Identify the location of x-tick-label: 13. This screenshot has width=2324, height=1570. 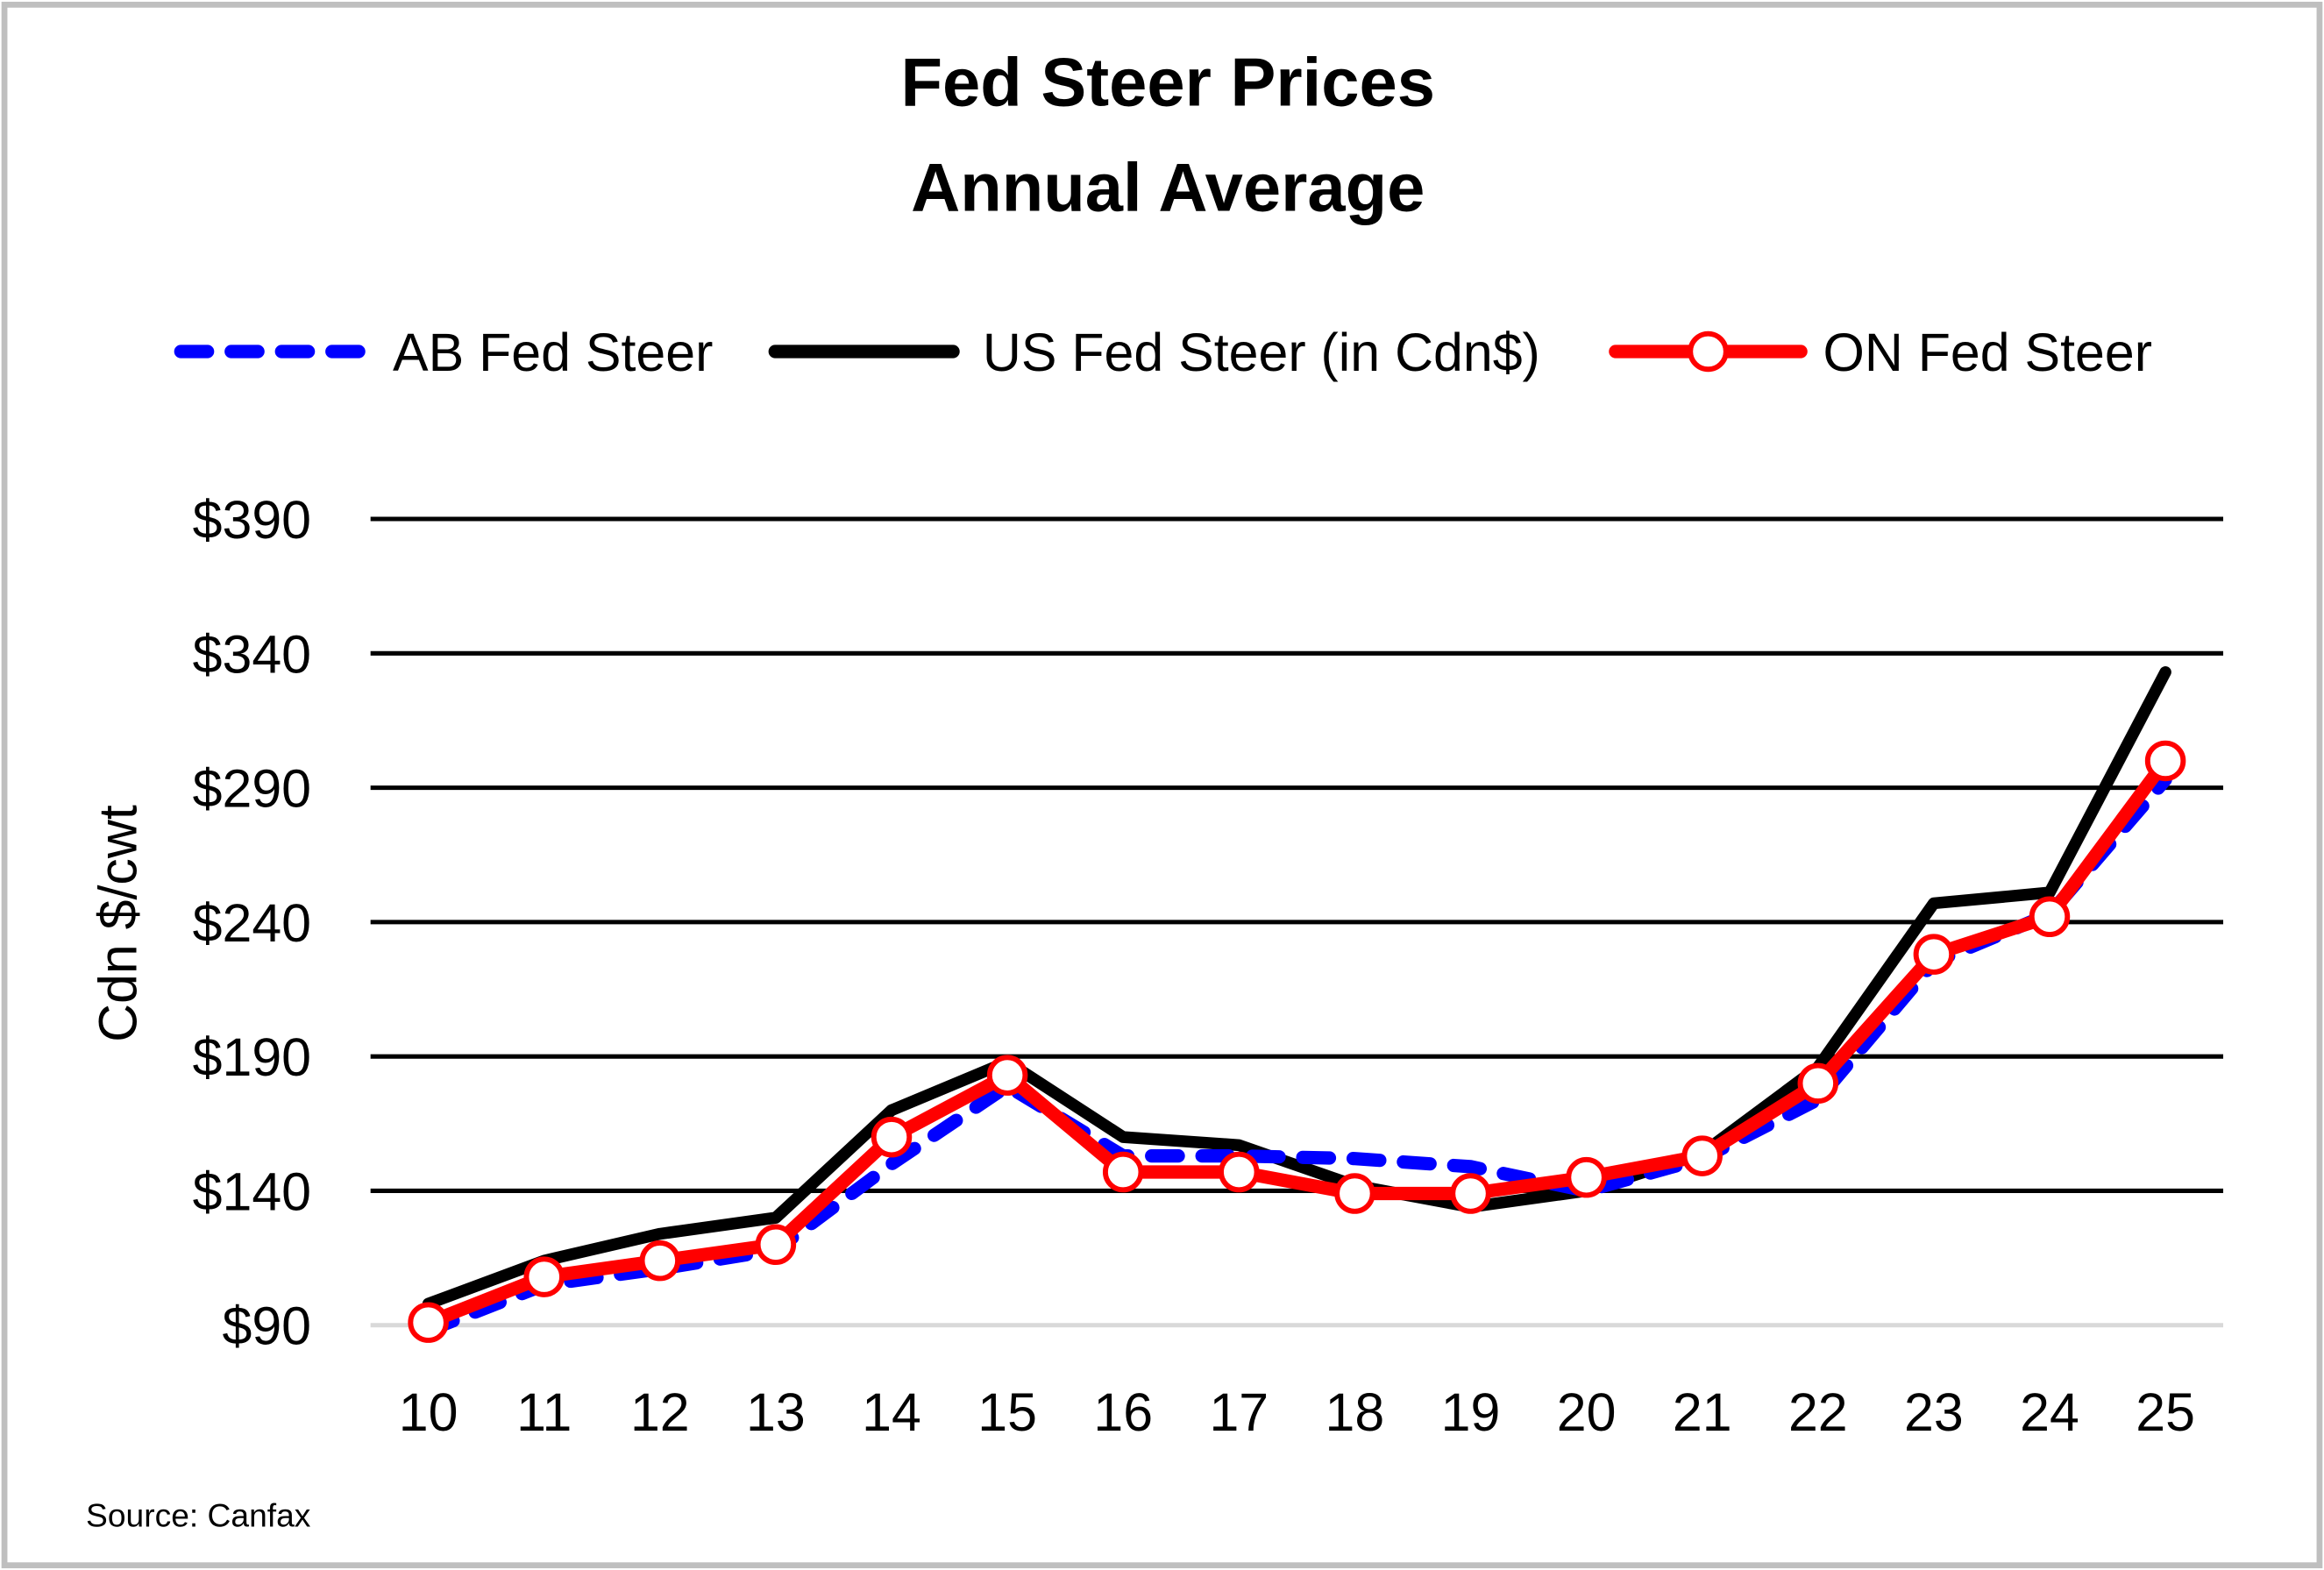
(776, 1412).